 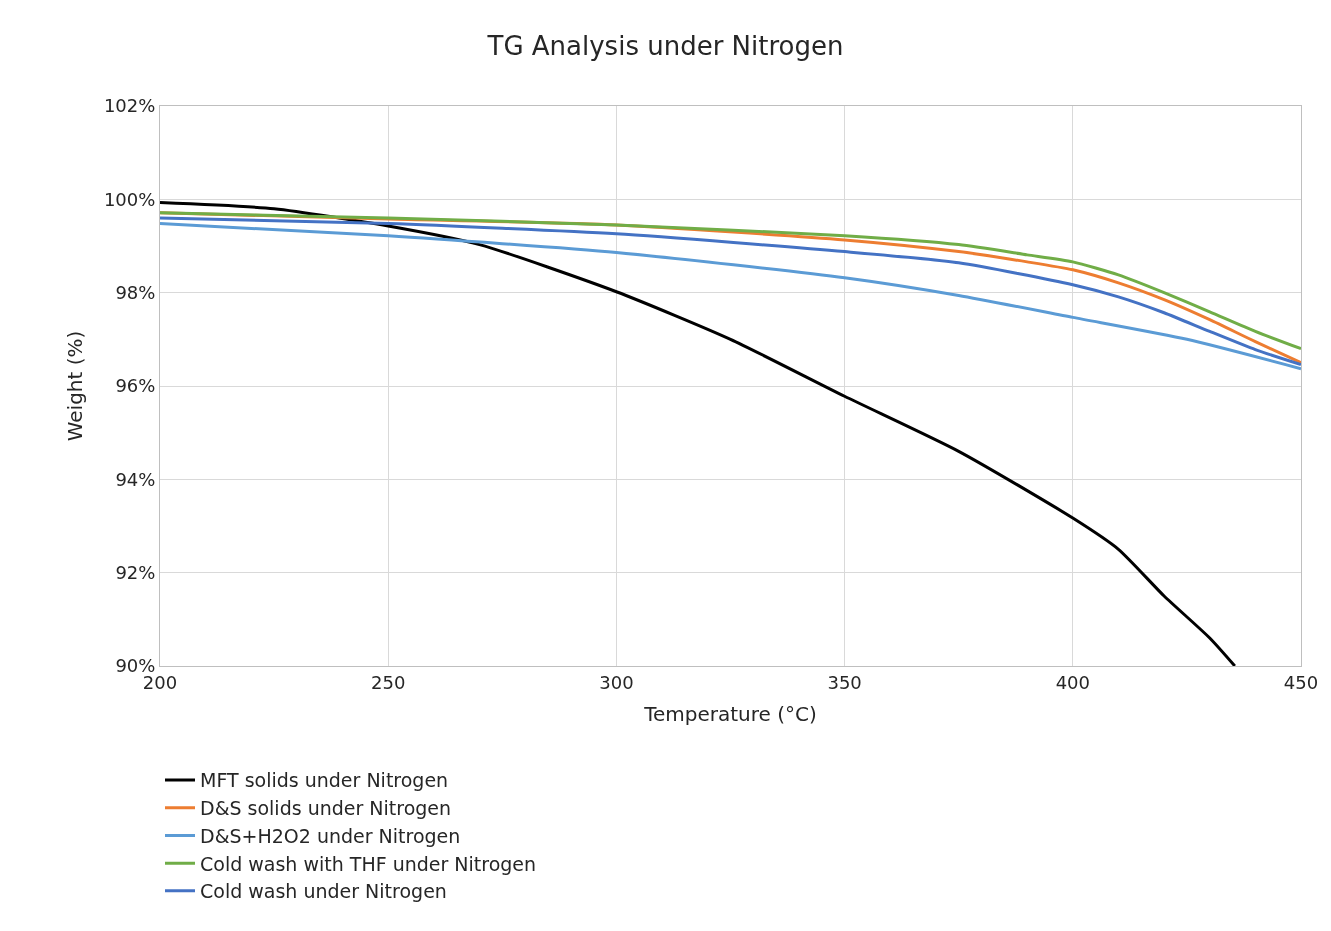 I want to click on legend-label: D&S+H2O2 under Nitrogen, so click(x=330, y=835).